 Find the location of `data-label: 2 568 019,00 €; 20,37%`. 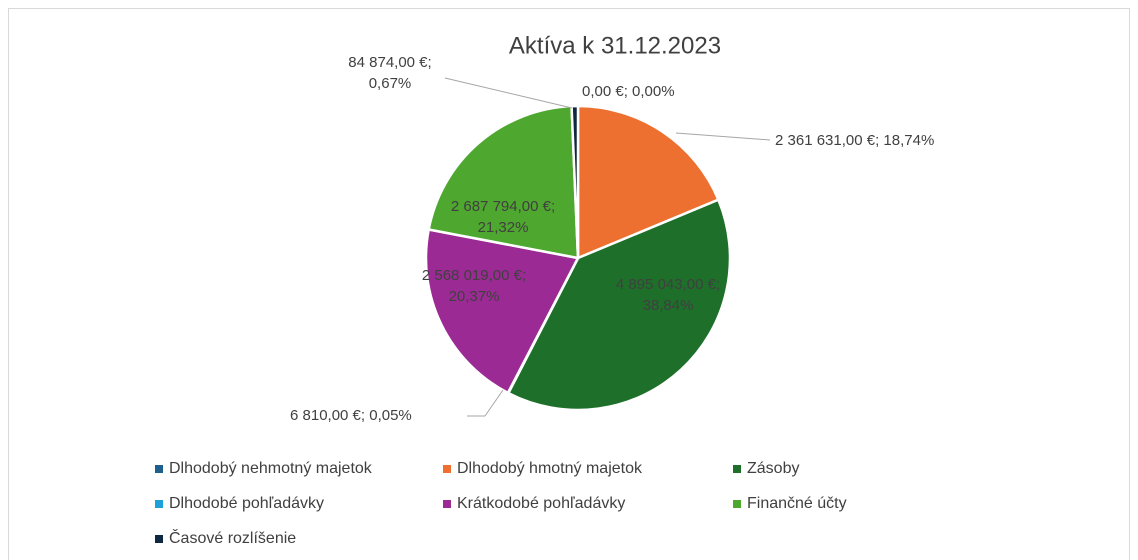

data-label: 2 568 019,00 €; 20,37% is located at coordinates (474, 286).